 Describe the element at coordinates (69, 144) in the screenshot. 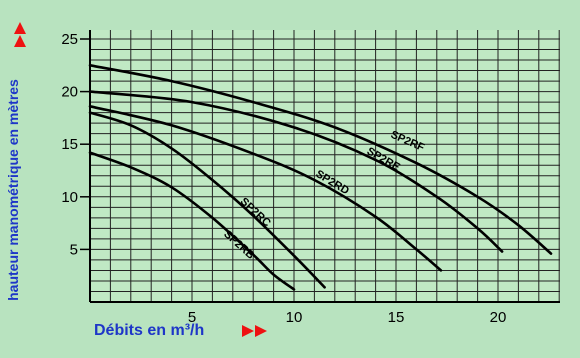

I see `y-tick-label: 15` at that location.